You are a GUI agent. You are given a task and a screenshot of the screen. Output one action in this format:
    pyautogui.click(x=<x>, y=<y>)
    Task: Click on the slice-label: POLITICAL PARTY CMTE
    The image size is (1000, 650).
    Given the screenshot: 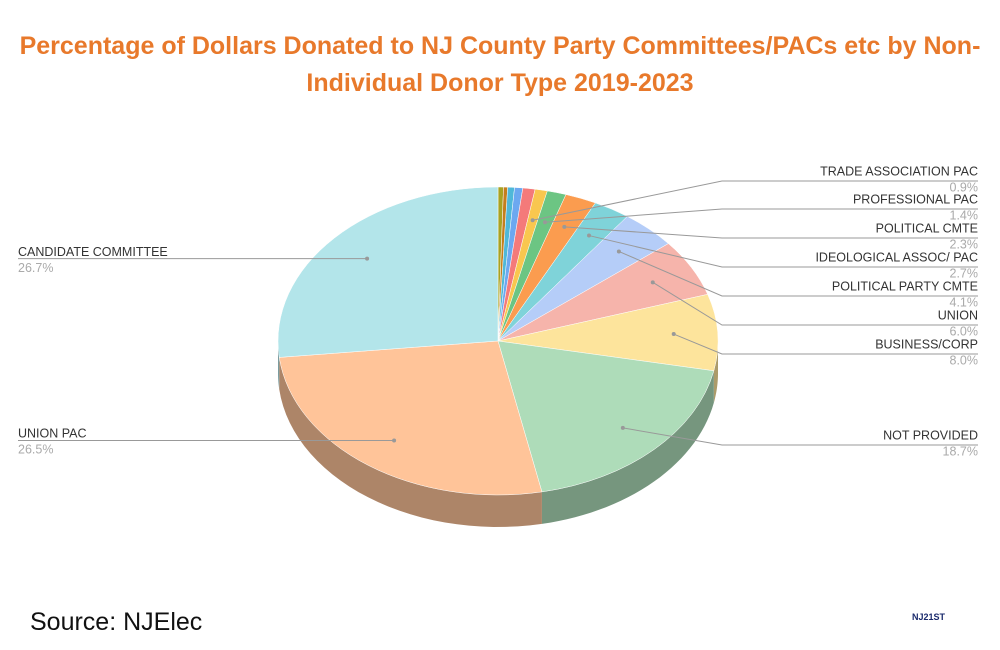 What is the action you would take?
    pyautogui.click(x=905, y=286)
    